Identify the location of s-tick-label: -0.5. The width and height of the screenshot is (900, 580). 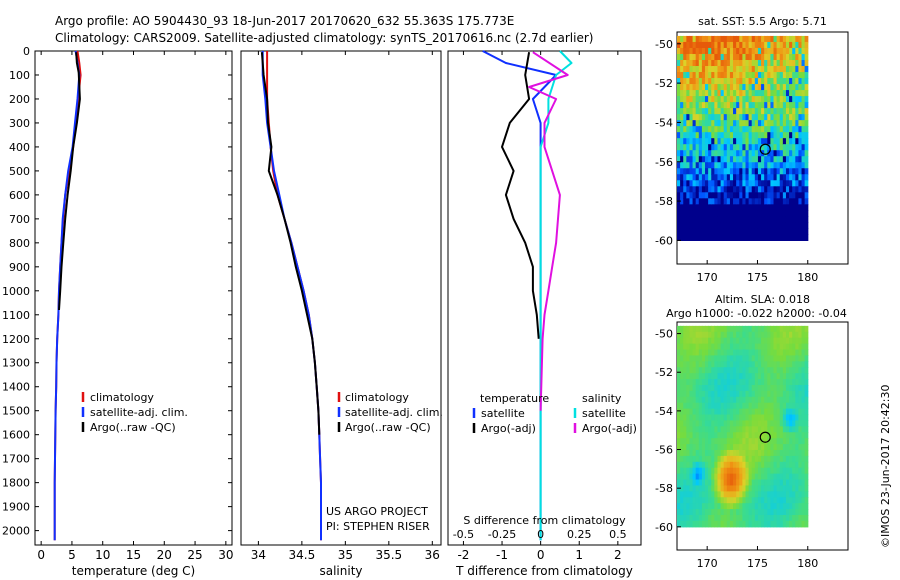
(463, 534).